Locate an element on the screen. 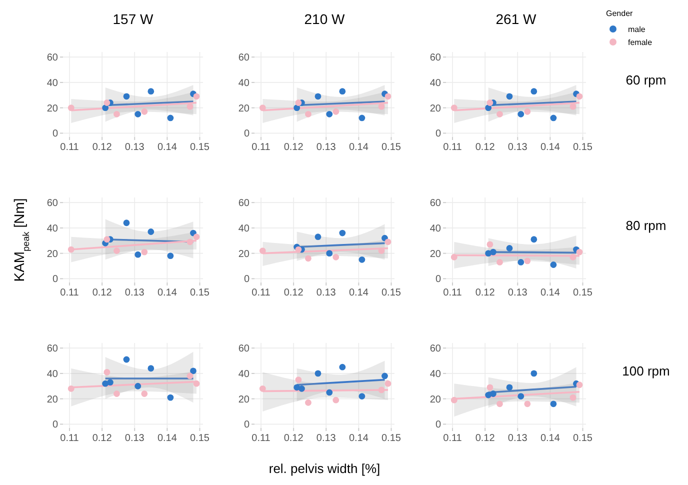  y2-axis-title: 80 rpm is located at coordinates (646, 225).